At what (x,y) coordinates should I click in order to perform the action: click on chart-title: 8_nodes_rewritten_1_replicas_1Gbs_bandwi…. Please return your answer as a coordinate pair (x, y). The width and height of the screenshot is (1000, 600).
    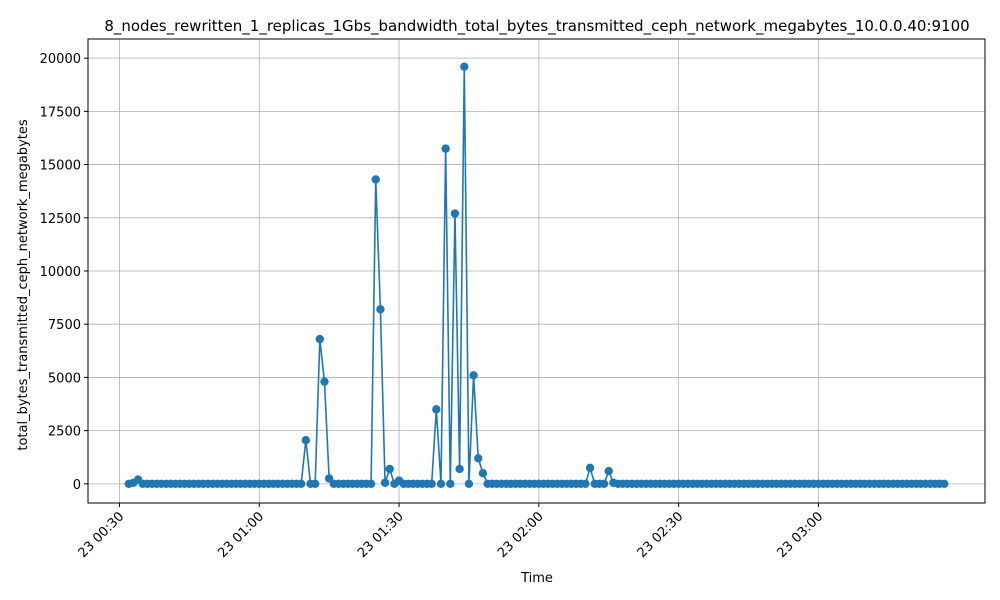
    Looking at the image, I should click on (536, 26).